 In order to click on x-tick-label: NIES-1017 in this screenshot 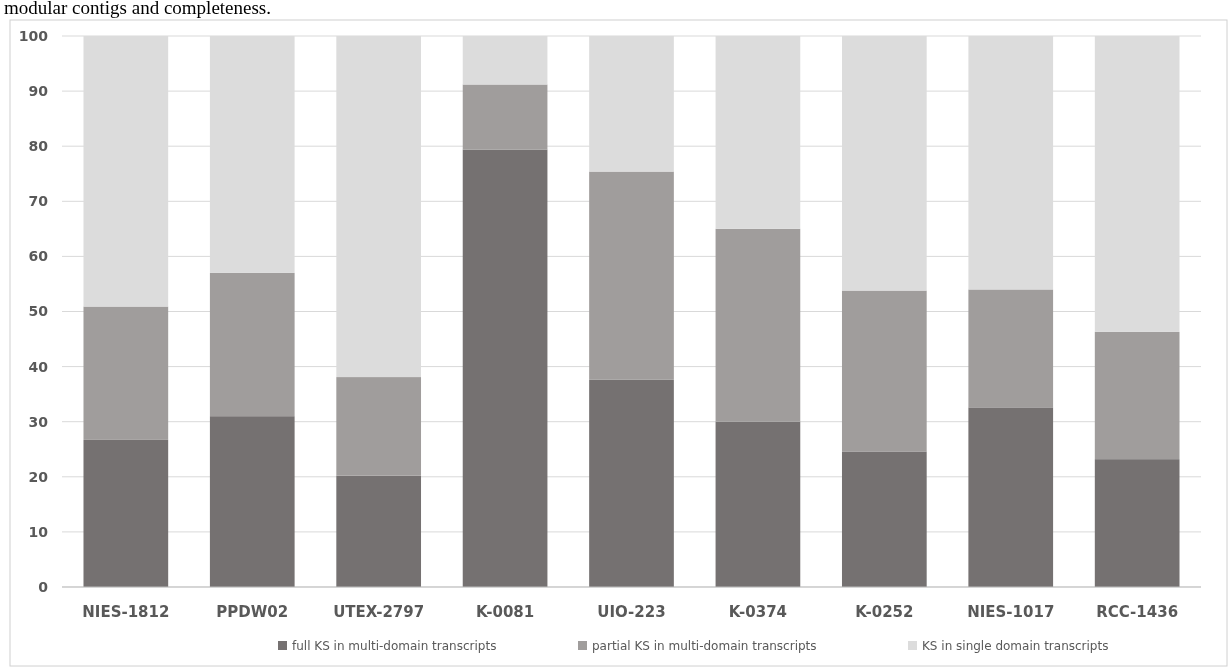, I will do `click(1011, 612)`.